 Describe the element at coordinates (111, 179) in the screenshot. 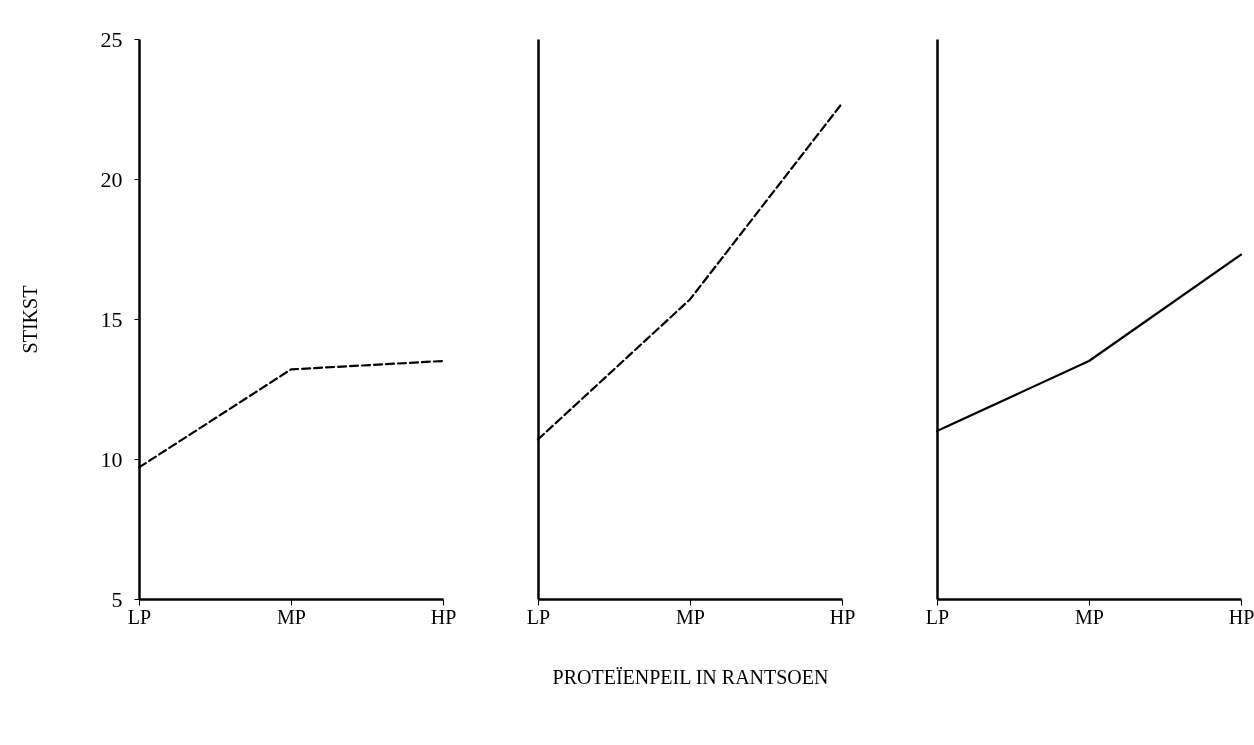

I see `y-tick-label: 20` at that location.